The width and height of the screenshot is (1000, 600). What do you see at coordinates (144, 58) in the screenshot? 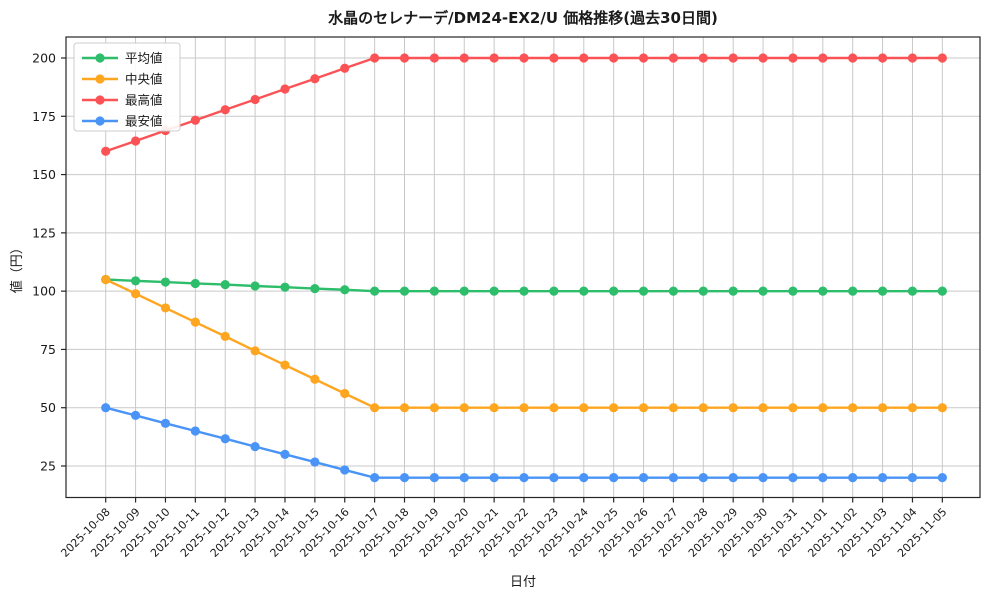
I see `legend-average-label: 平均値` at bounding box center [144, 58].